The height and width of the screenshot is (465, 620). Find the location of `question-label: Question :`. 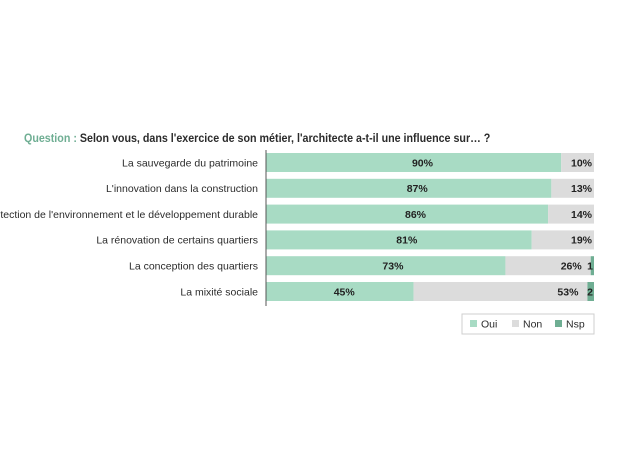

question-label: Question : is located at coordinates (50, 139).